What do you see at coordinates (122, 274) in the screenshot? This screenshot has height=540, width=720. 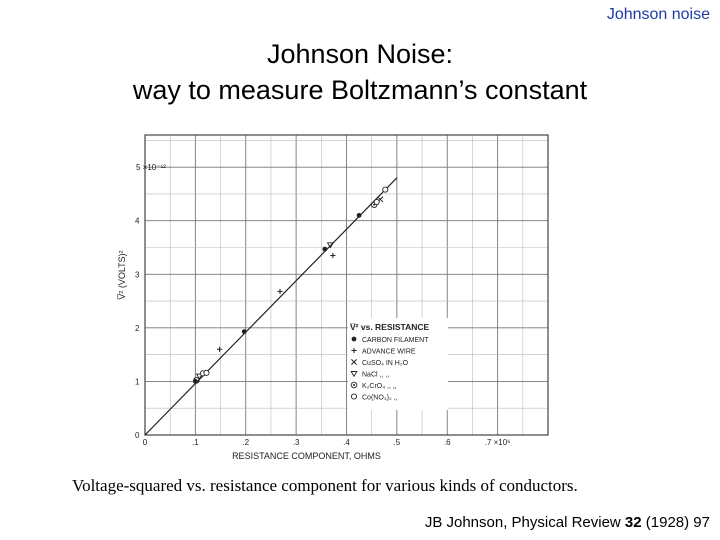 I see `y-axis-label: V̅² (VOLTS)²` at bounding box center [122, 274].